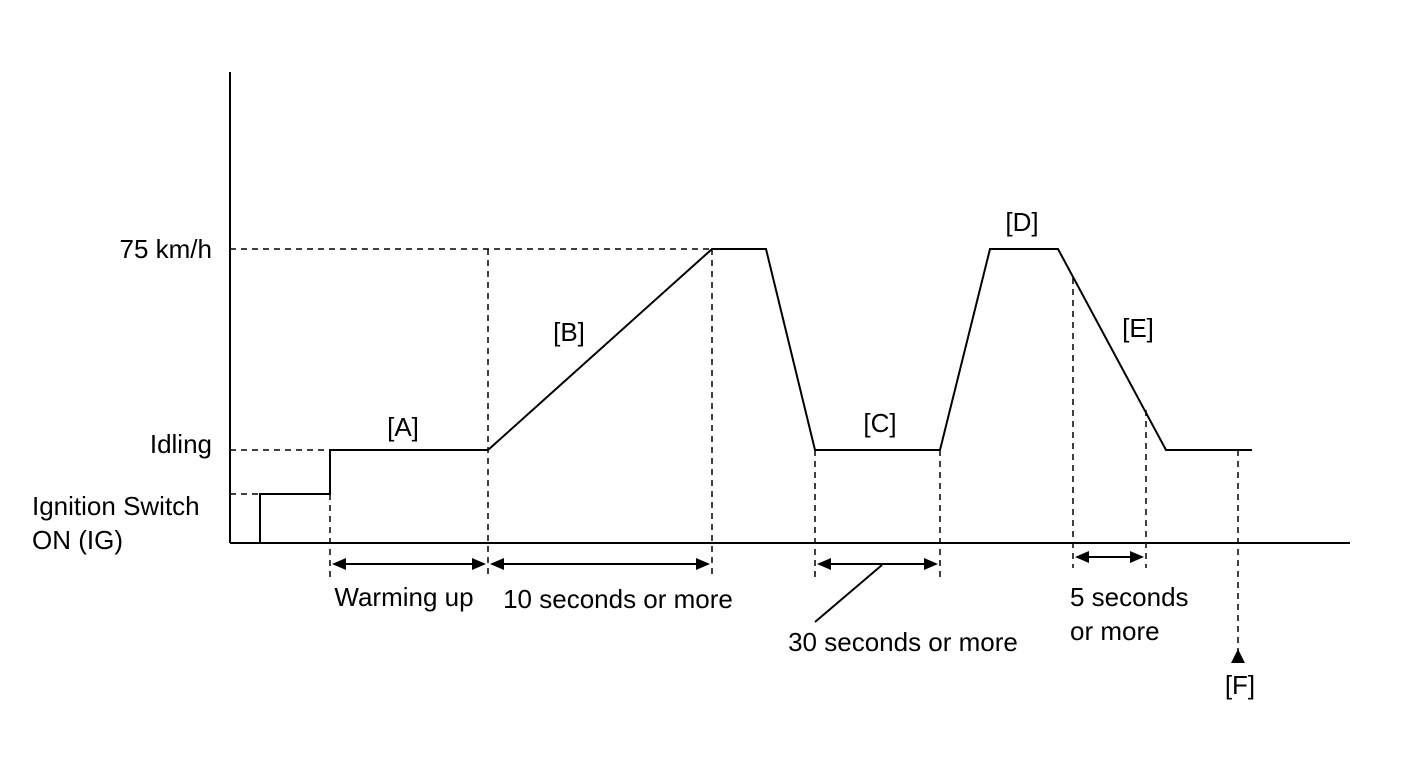 This screenshot has height=759, width=1424. What do you see at coordinates (848, 593) in the screenshot?
I see `thirty-seconds-leader-line` at bounding box center [848, 593].